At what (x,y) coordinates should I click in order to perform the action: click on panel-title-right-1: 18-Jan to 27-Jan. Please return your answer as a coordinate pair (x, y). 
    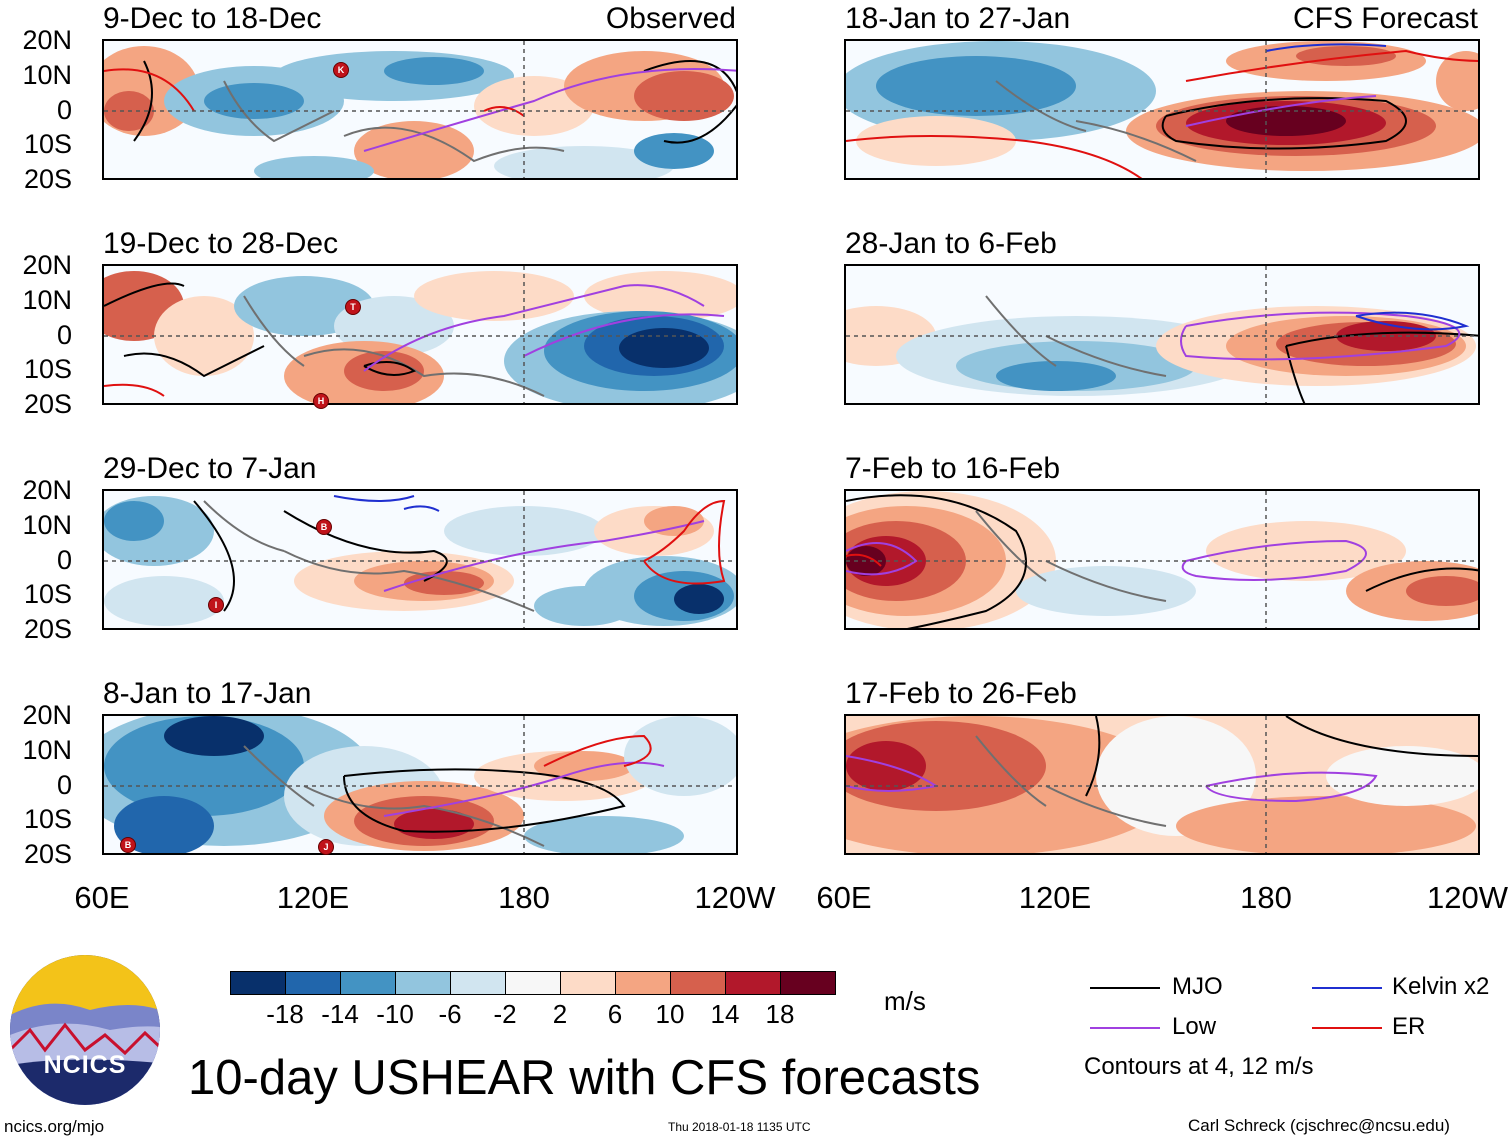
    Looking at the image, I should click on (958, 18).